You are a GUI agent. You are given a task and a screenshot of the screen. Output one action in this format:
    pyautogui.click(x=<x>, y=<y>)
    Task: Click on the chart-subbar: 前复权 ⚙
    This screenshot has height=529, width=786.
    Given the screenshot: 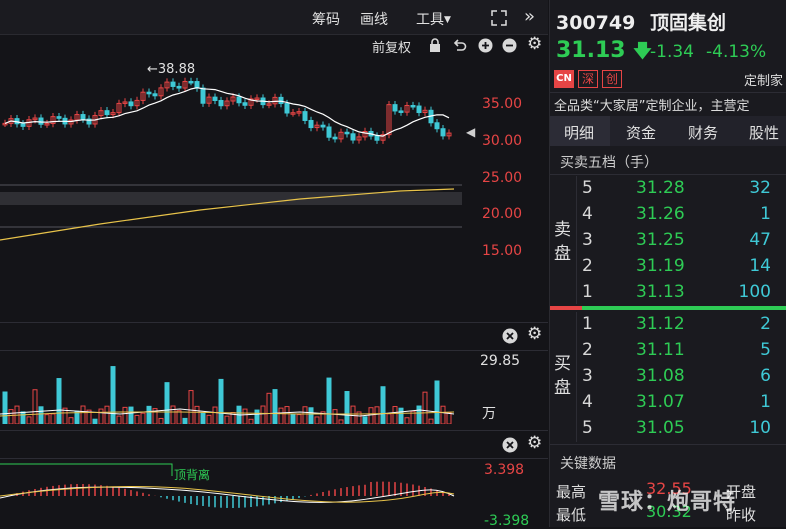 What is the action you would take?
    pyautogui.click(x=274, y=46)
    